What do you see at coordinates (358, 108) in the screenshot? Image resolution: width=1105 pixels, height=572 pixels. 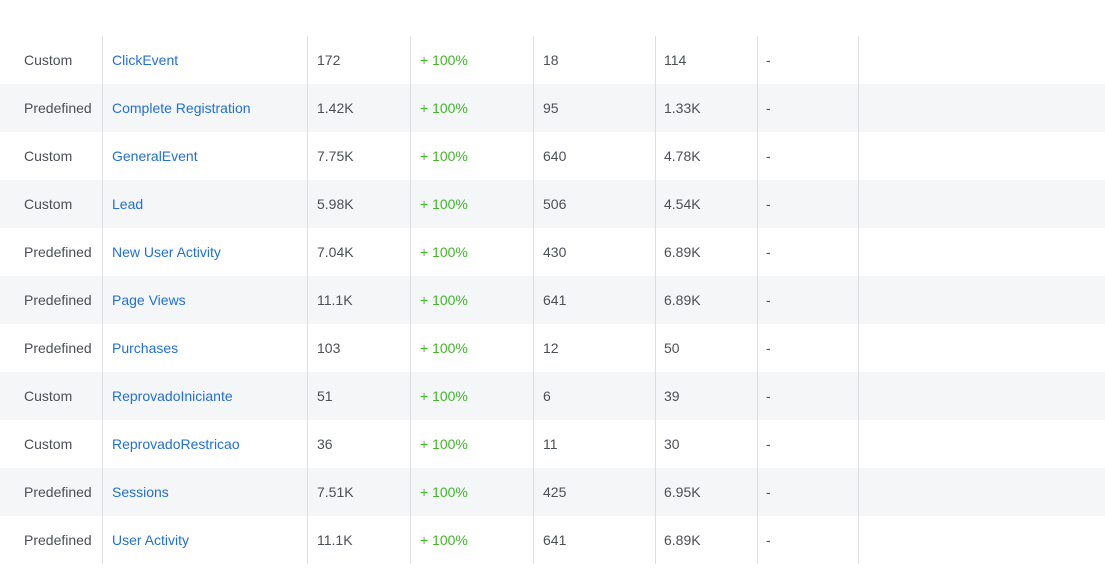 I see `event-count-cell: 1.42K` at bounding box center [358, 108].